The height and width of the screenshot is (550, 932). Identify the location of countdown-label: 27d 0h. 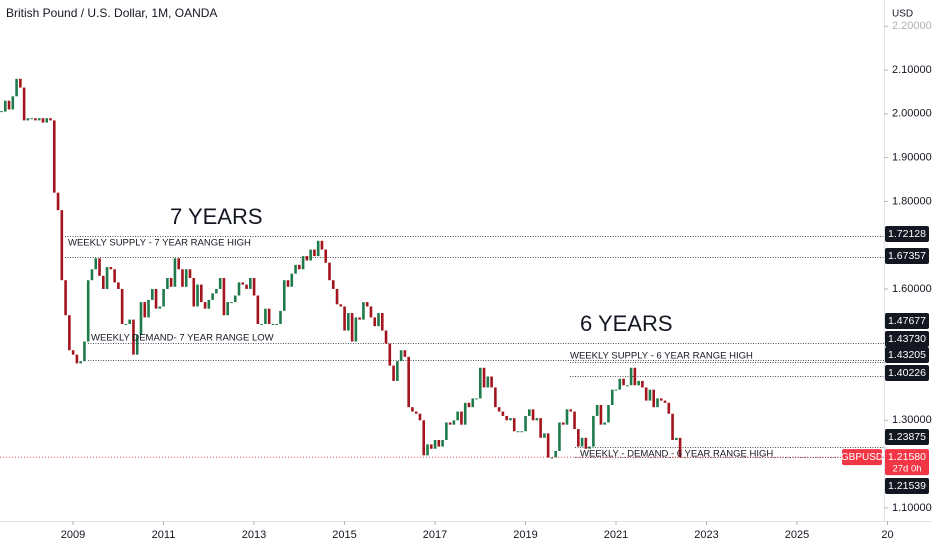
(906, 469).